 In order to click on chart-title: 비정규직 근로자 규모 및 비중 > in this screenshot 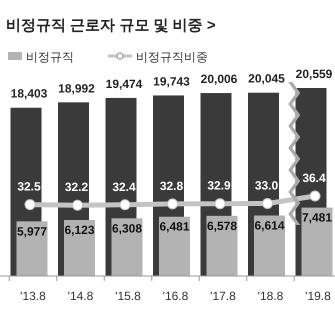, I will do `click(111, 25)`.